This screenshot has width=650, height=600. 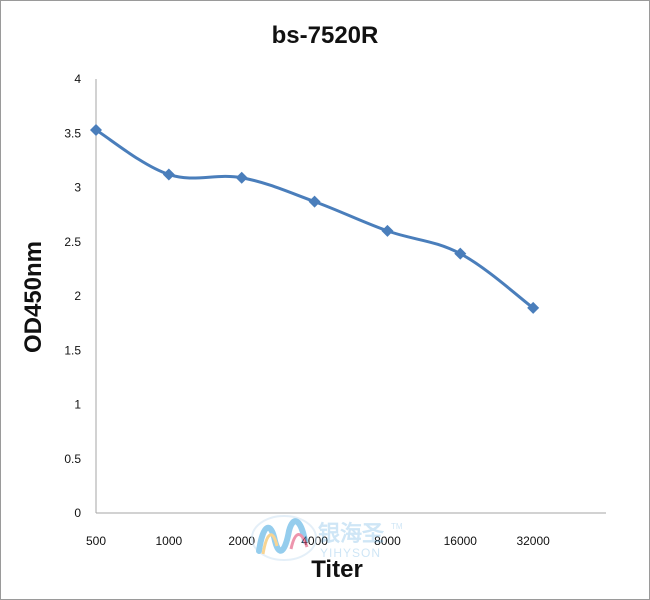 I want to click on y-tick-label: 4, so click(x=77, y=79).